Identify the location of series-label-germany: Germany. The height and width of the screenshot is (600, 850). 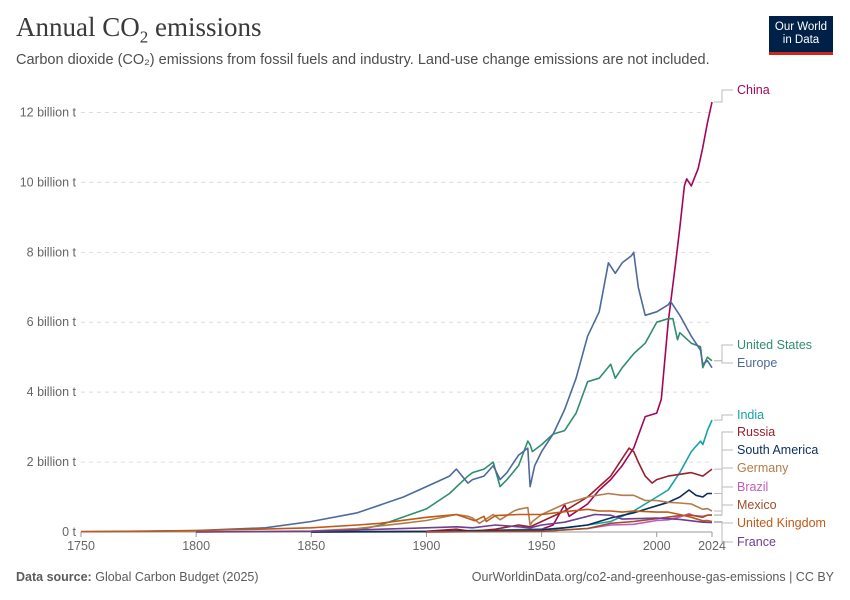
(763, 468).